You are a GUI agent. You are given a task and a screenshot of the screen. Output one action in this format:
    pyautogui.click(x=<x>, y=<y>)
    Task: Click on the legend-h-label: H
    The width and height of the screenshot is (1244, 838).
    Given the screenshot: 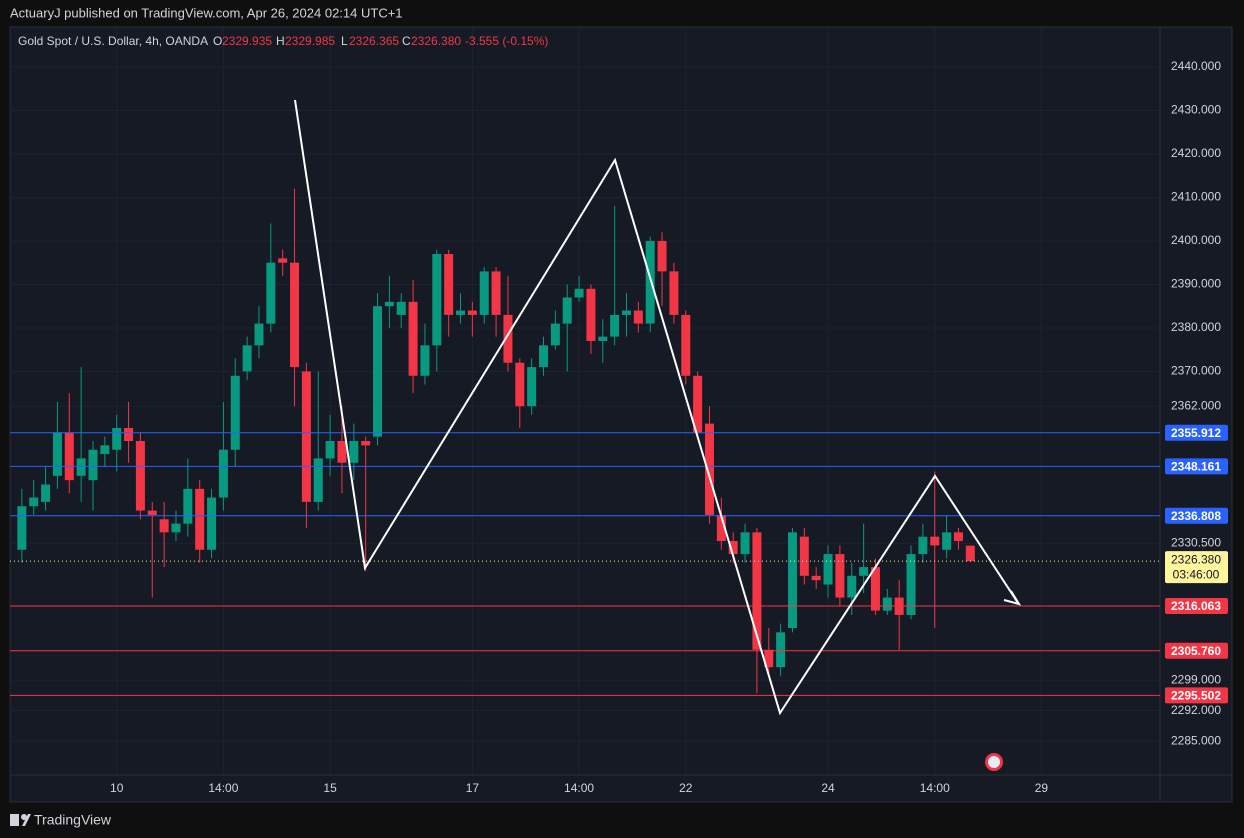 What is the action you would take?
    pyautogui.click(x=280, y=41)
    